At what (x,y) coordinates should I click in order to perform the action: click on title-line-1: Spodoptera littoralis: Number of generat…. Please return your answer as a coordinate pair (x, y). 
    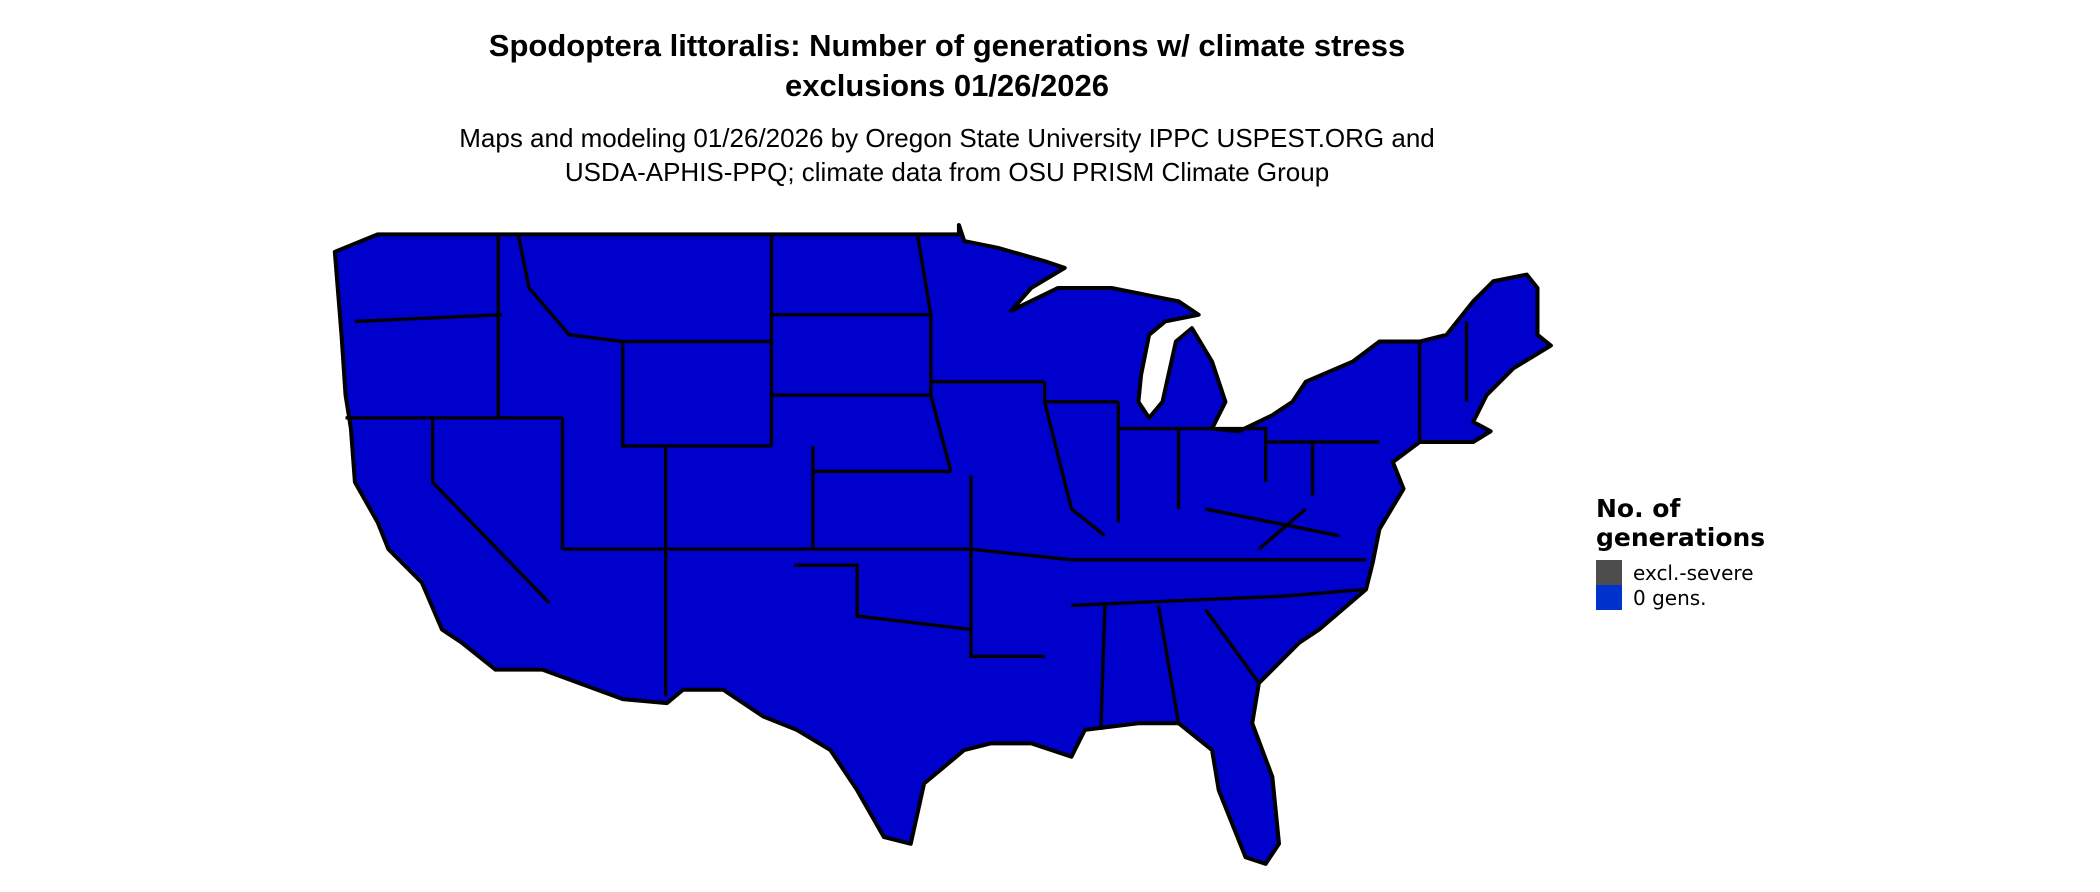
    Looking at the image, I should click on (947, 45).